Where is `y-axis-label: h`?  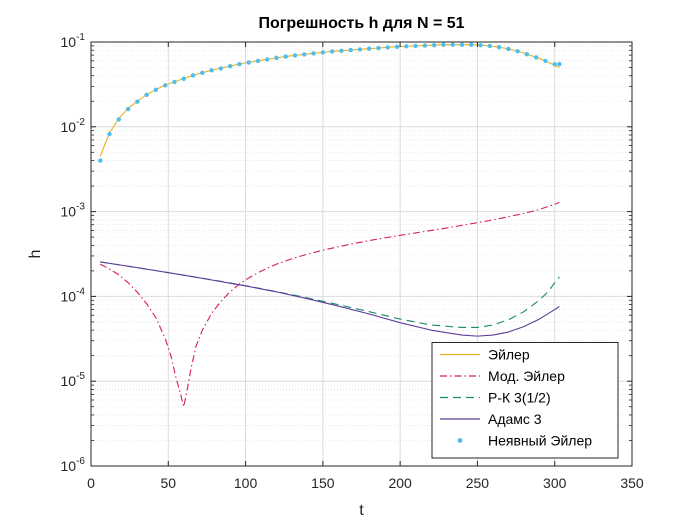 y-axis-label: h is located at coordinates (35, 254).